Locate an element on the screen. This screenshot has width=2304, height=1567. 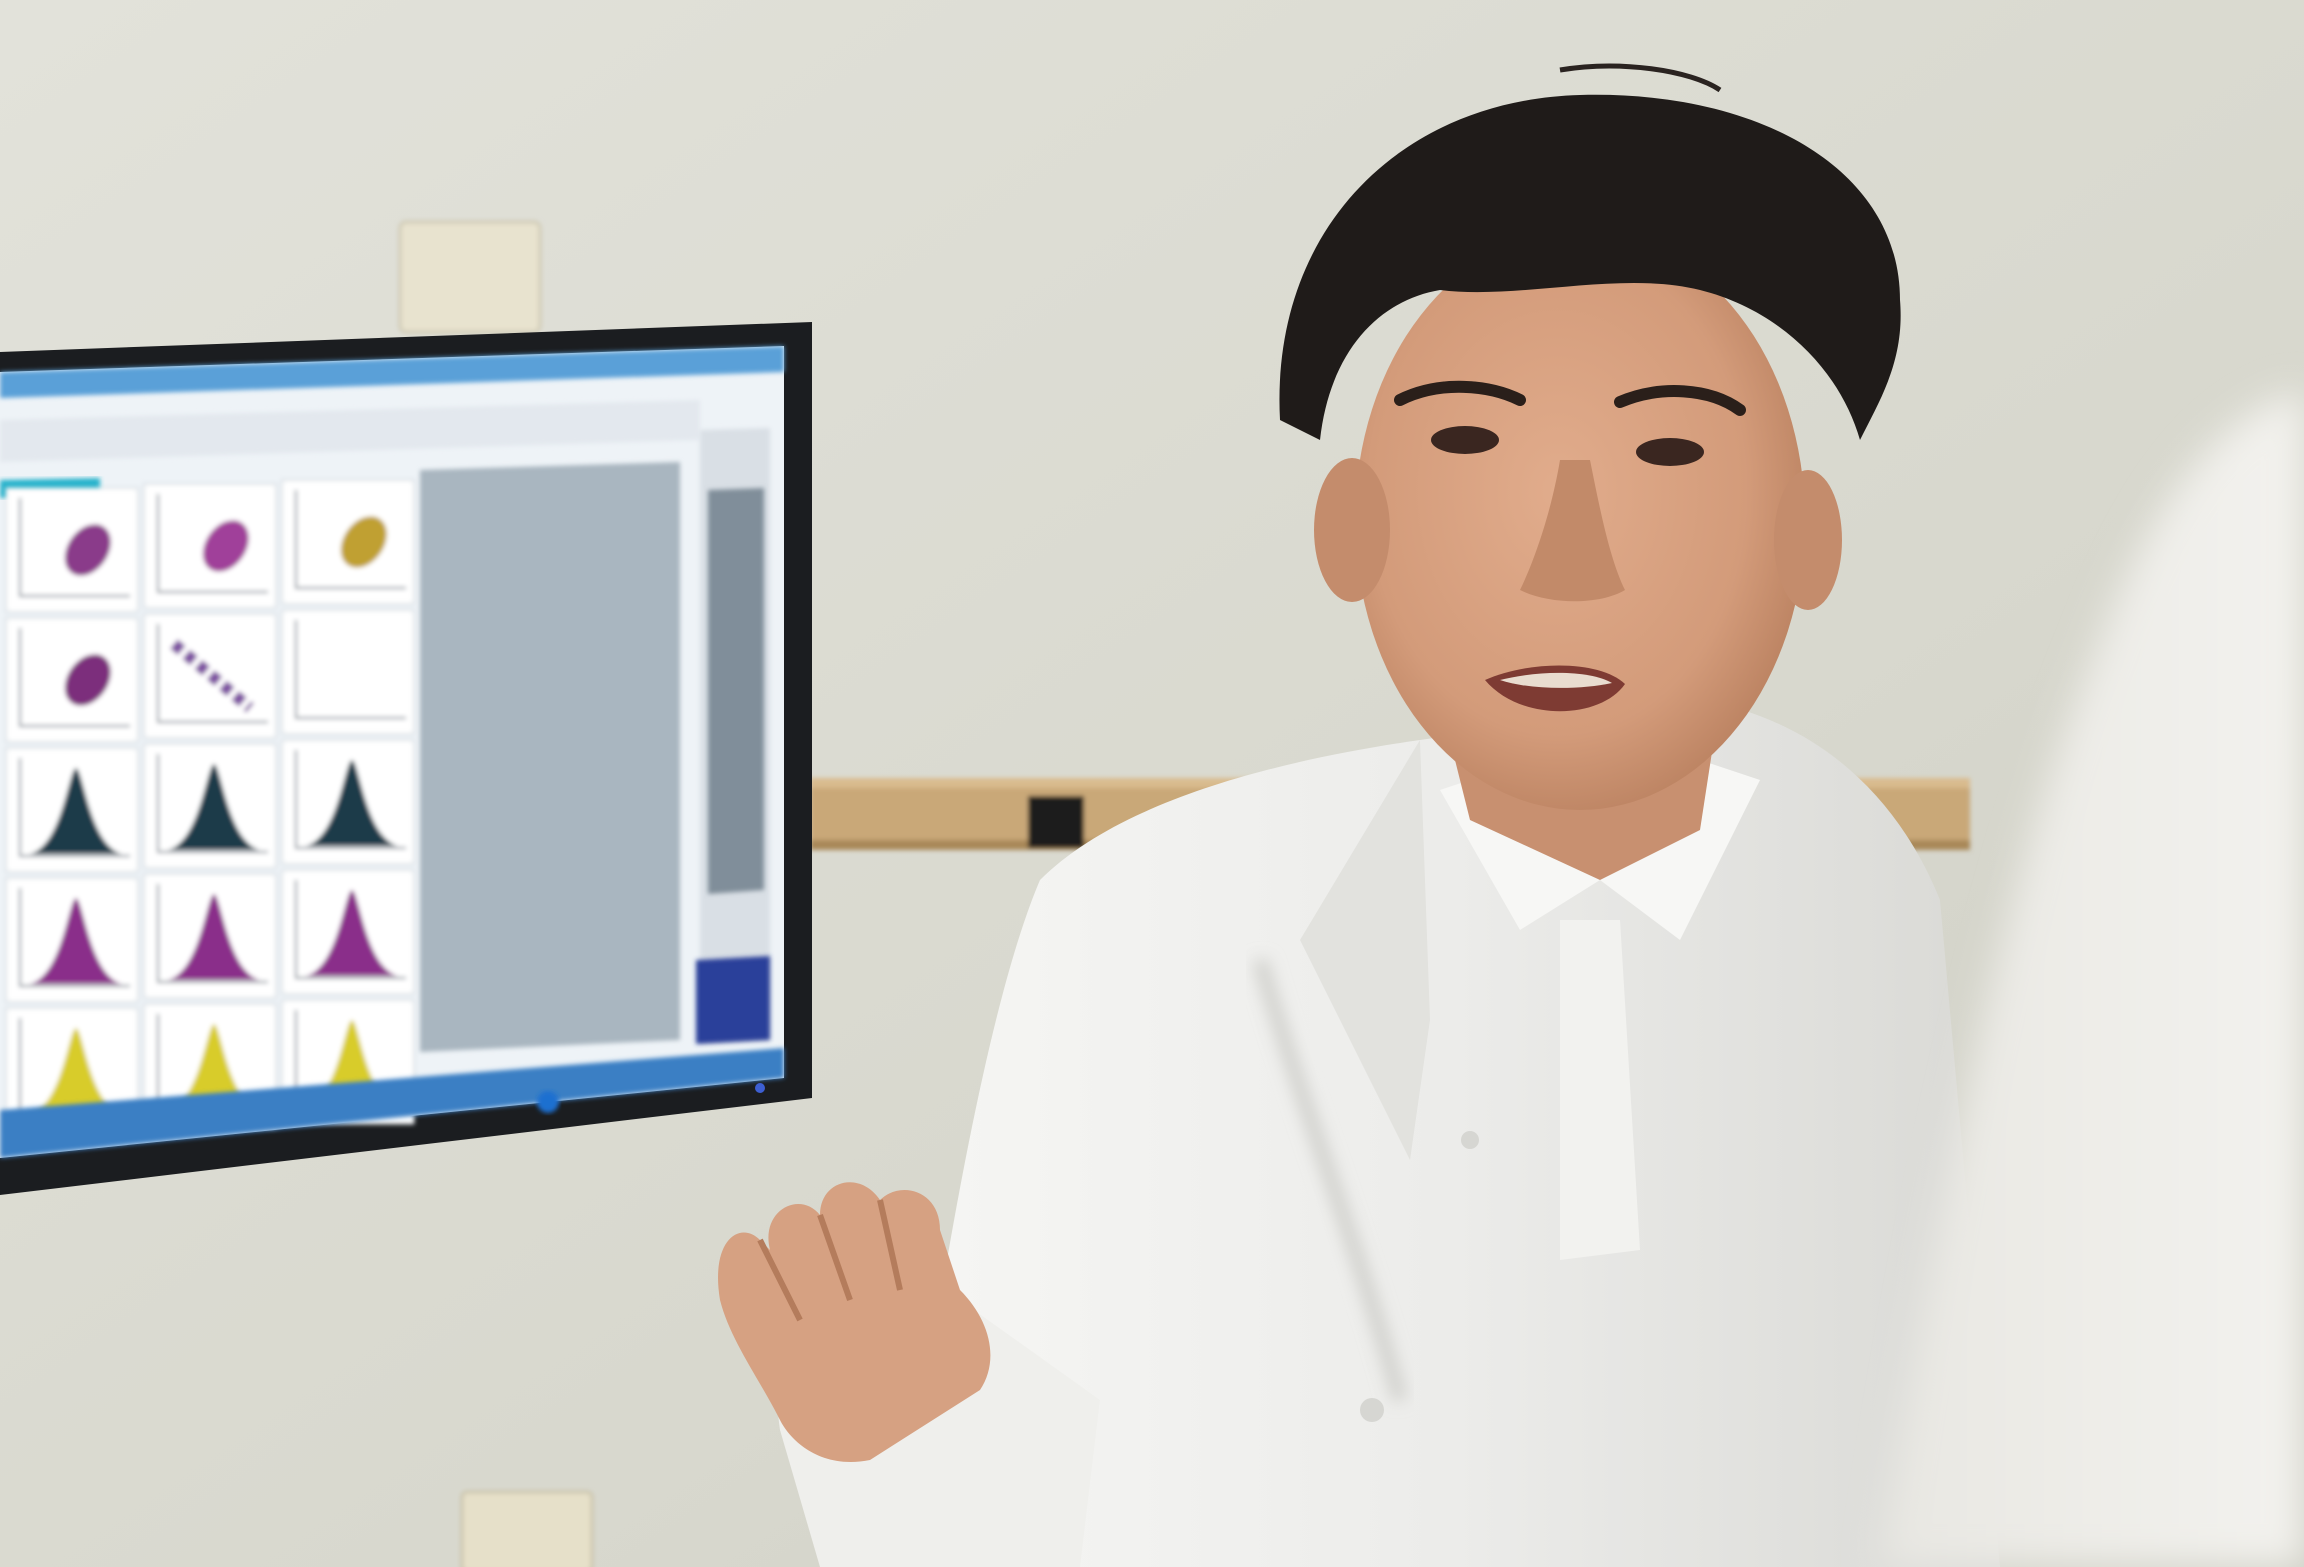
coat-button is located at coordinates (1372, 1410).